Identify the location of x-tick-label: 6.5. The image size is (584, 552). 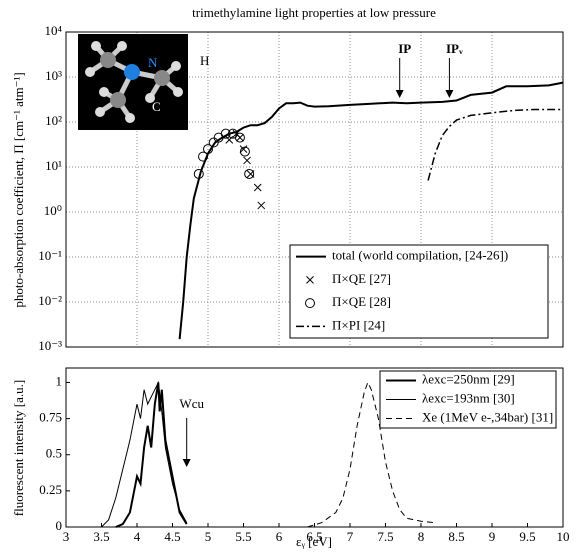
(314, 536).